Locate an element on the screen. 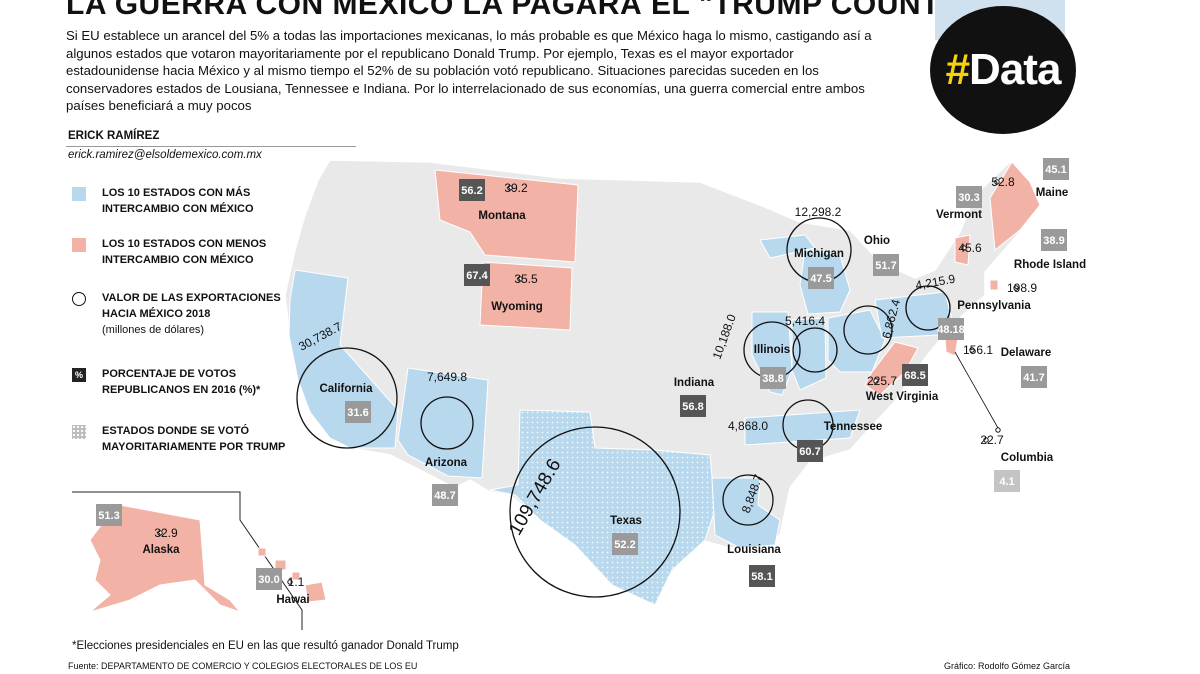  vote-value-west-virginia: 68.5 is located at coordinates (914, 376).